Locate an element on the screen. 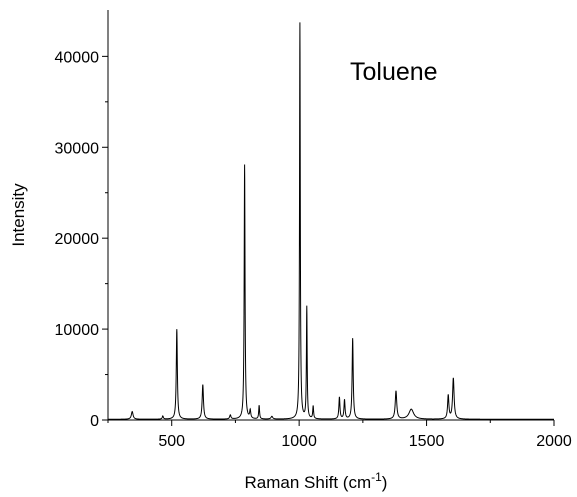  y-axis-label: Intensity is located at coordinates (18, 215).